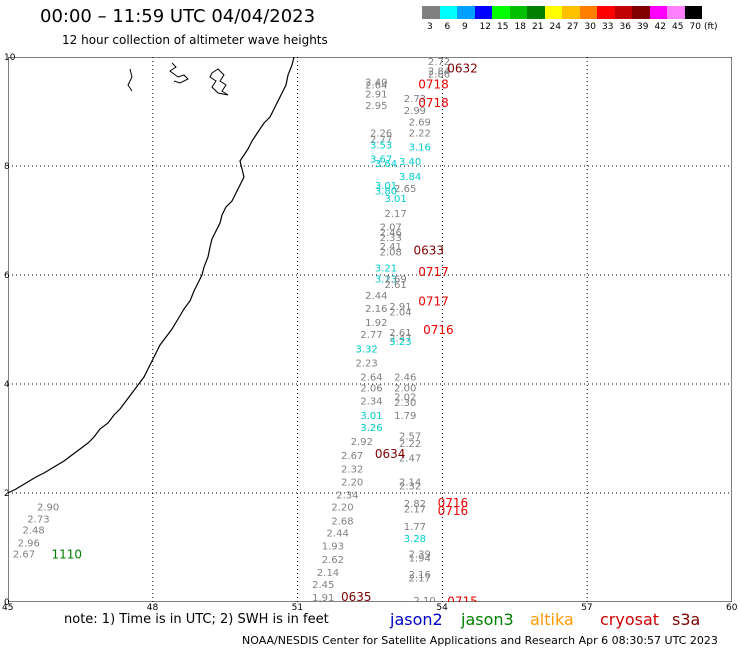  Describe the element at coordinates (428, 250) in the screenshot. I see `pass-time-label: 0633` at that location.